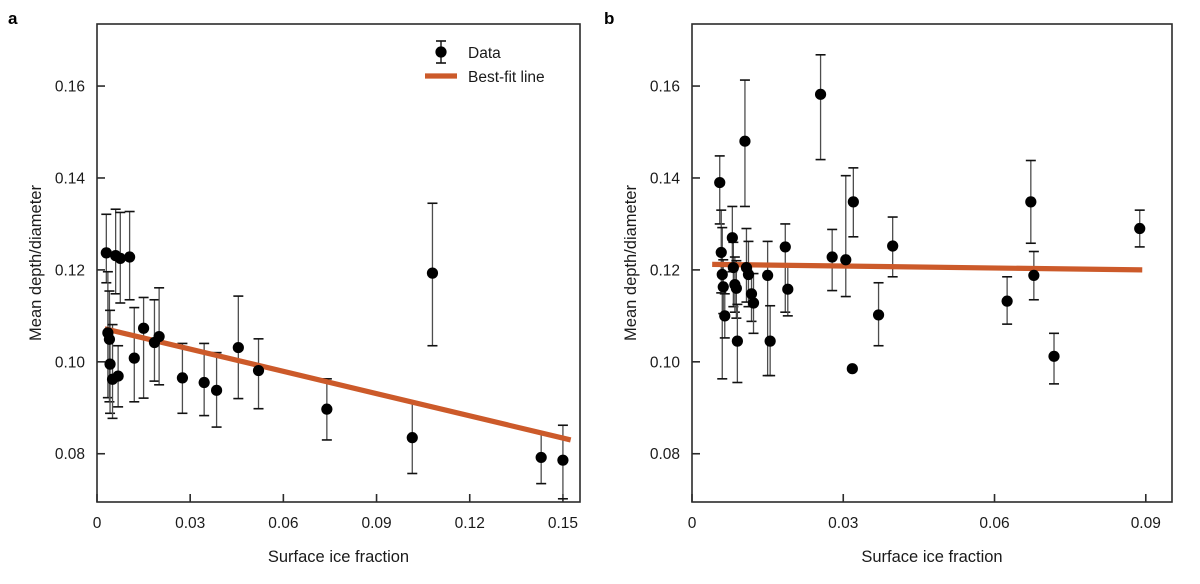  I want to click on x-tick-label: 0.12, so click(470, 523).